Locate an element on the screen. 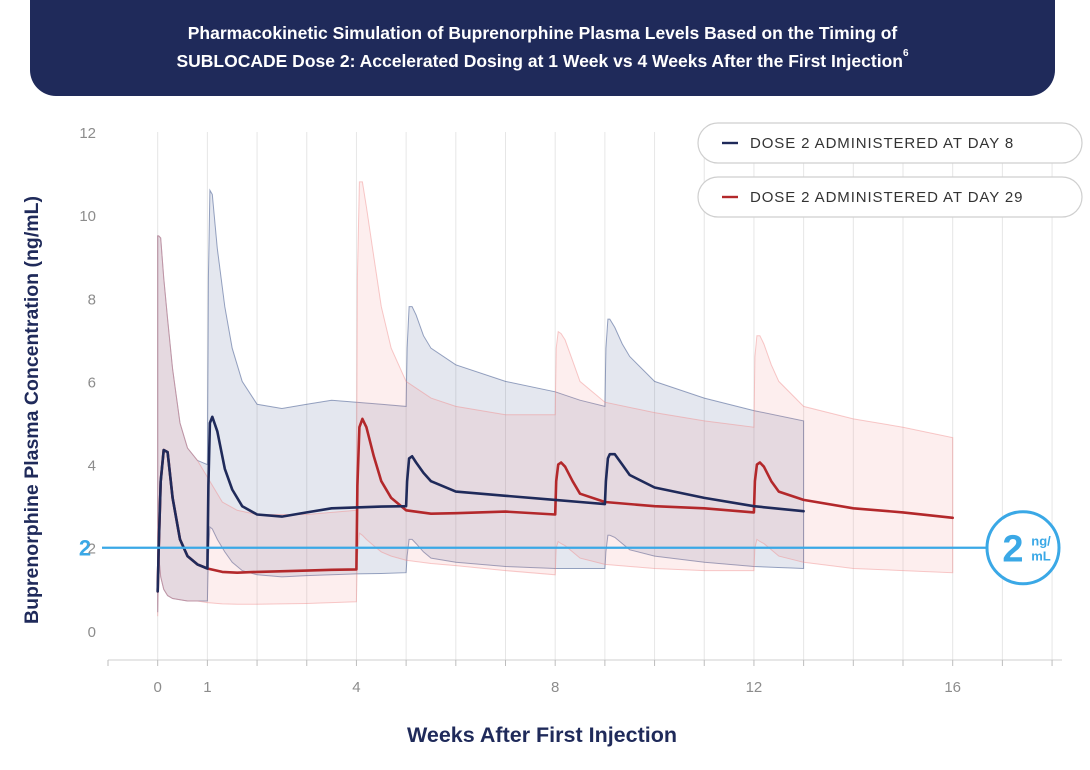 The height and width of the screenshot is (770, 1090). x-tick-label: 0 is located at coordinates (158, 687).